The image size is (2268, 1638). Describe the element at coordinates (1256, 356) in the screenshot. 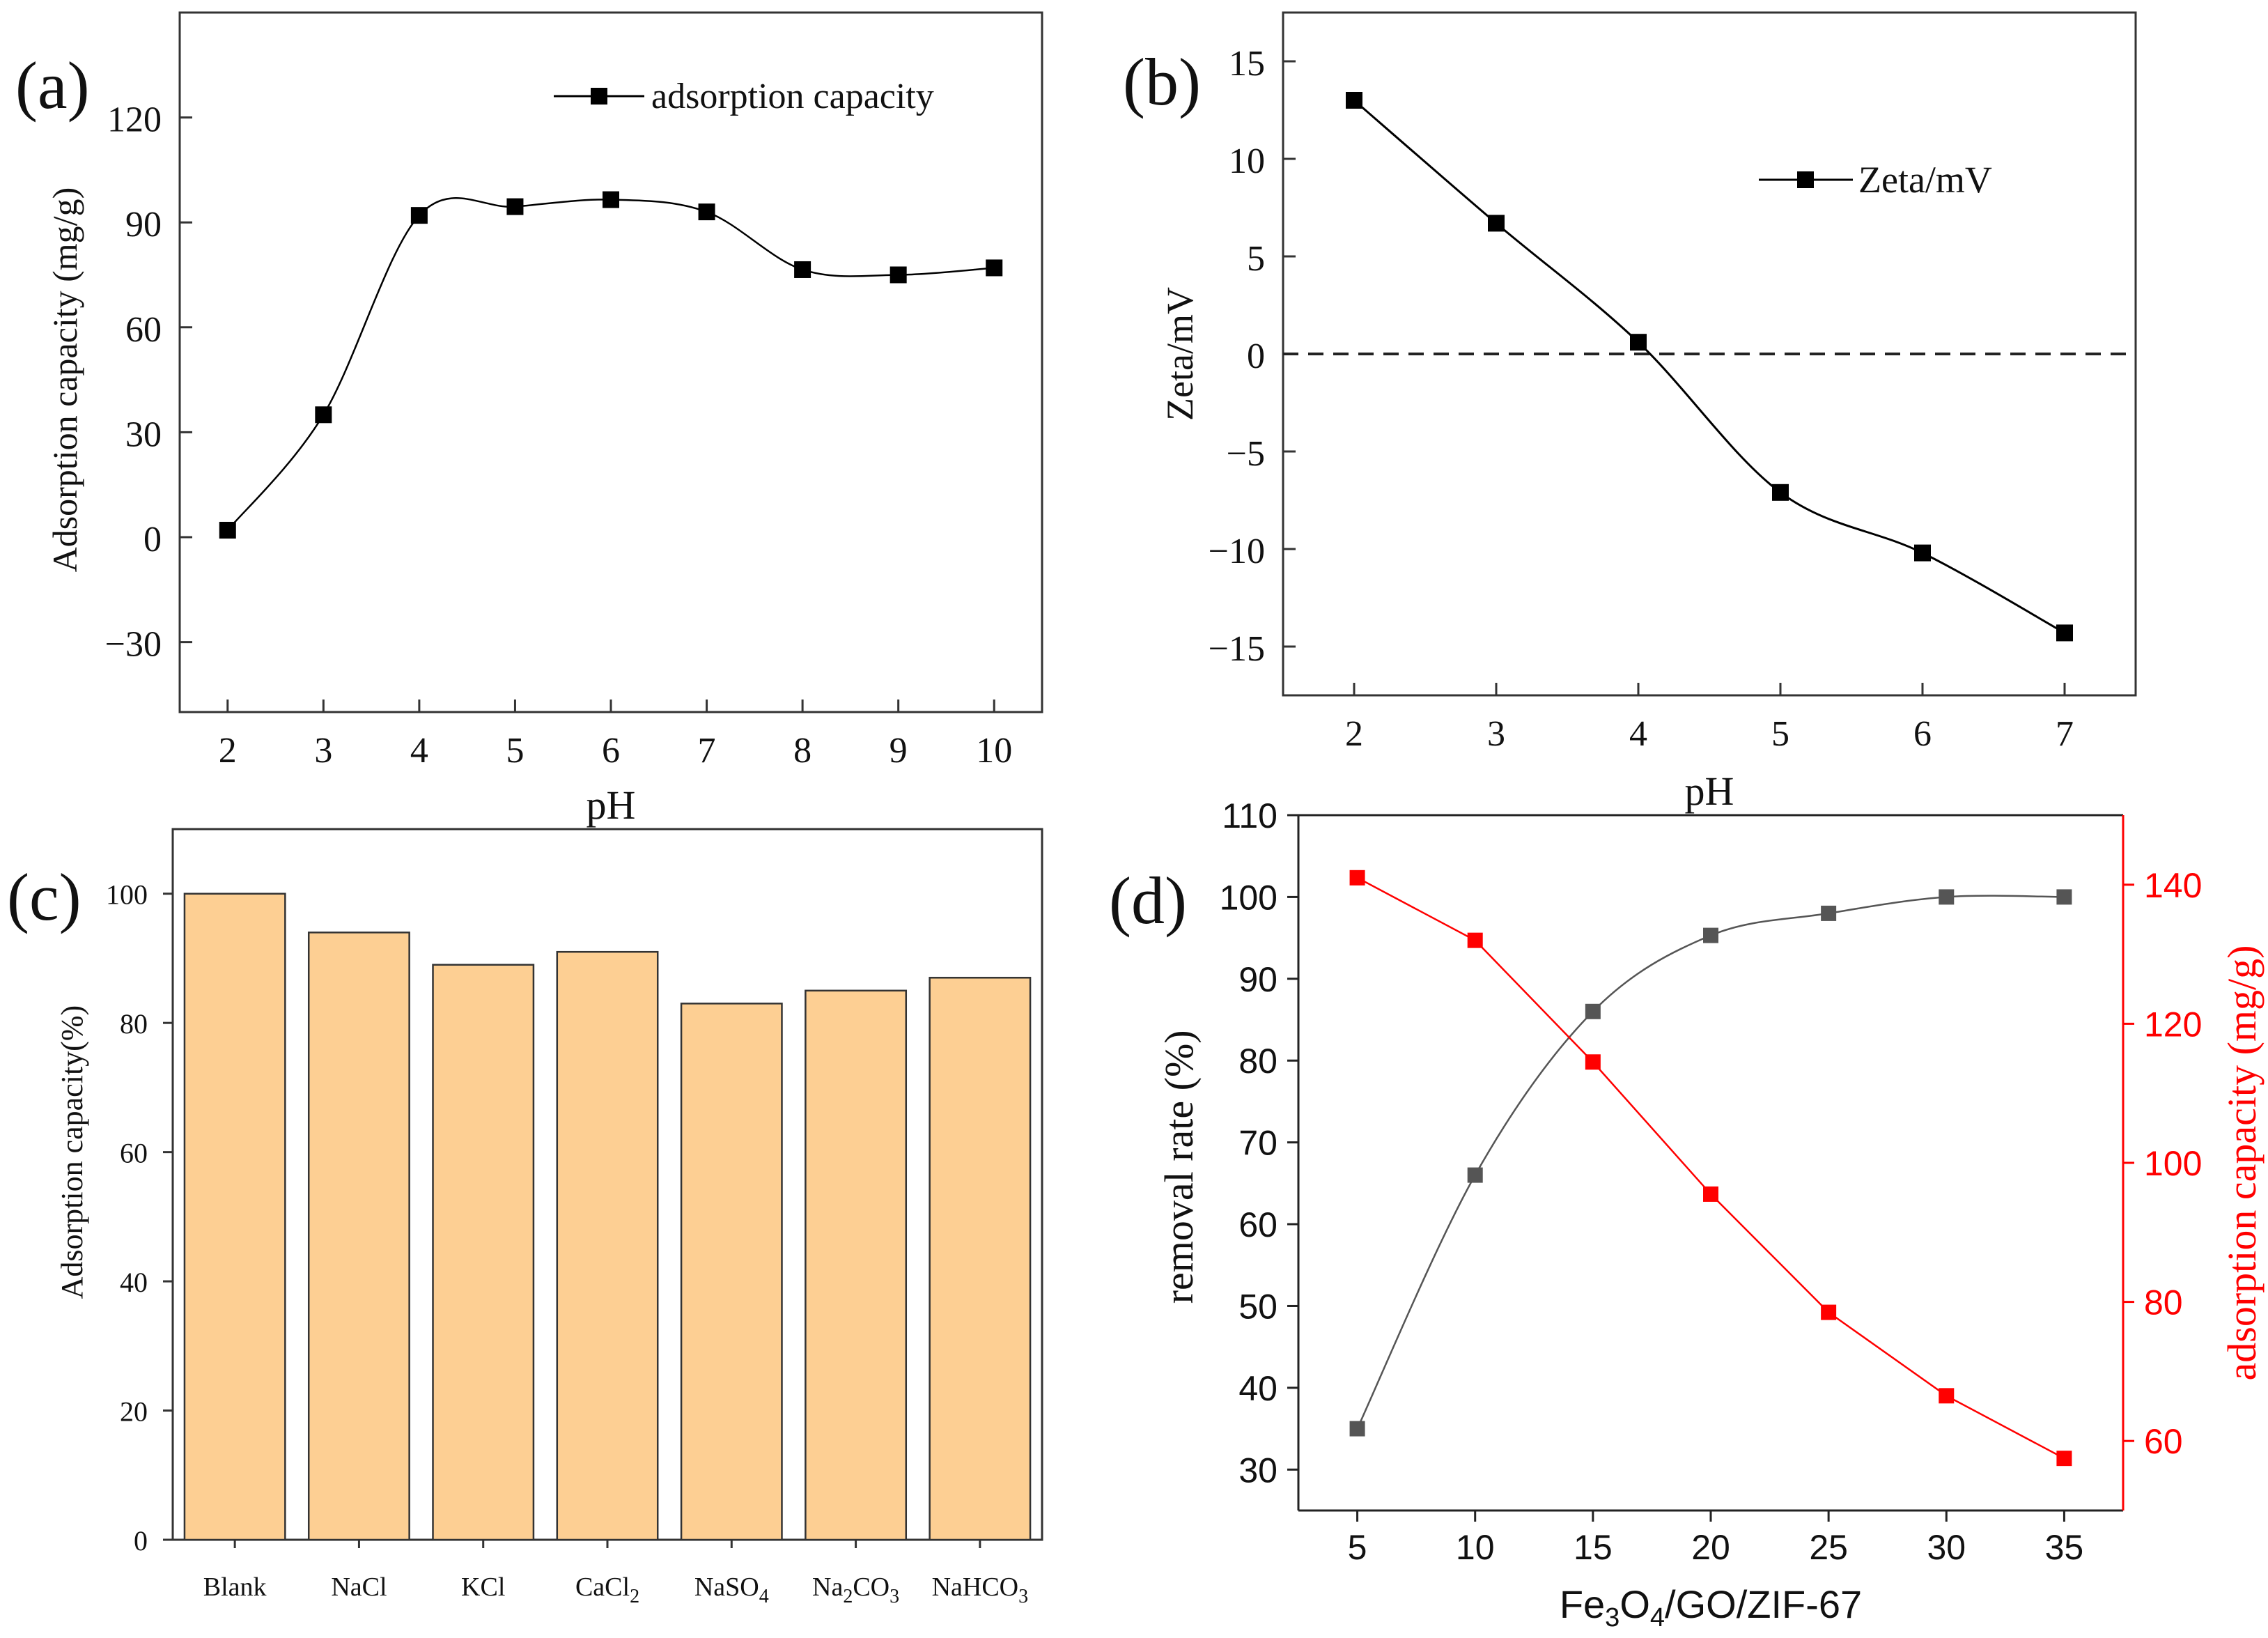

I see `panel-b-ytick-label: 0` at that location.